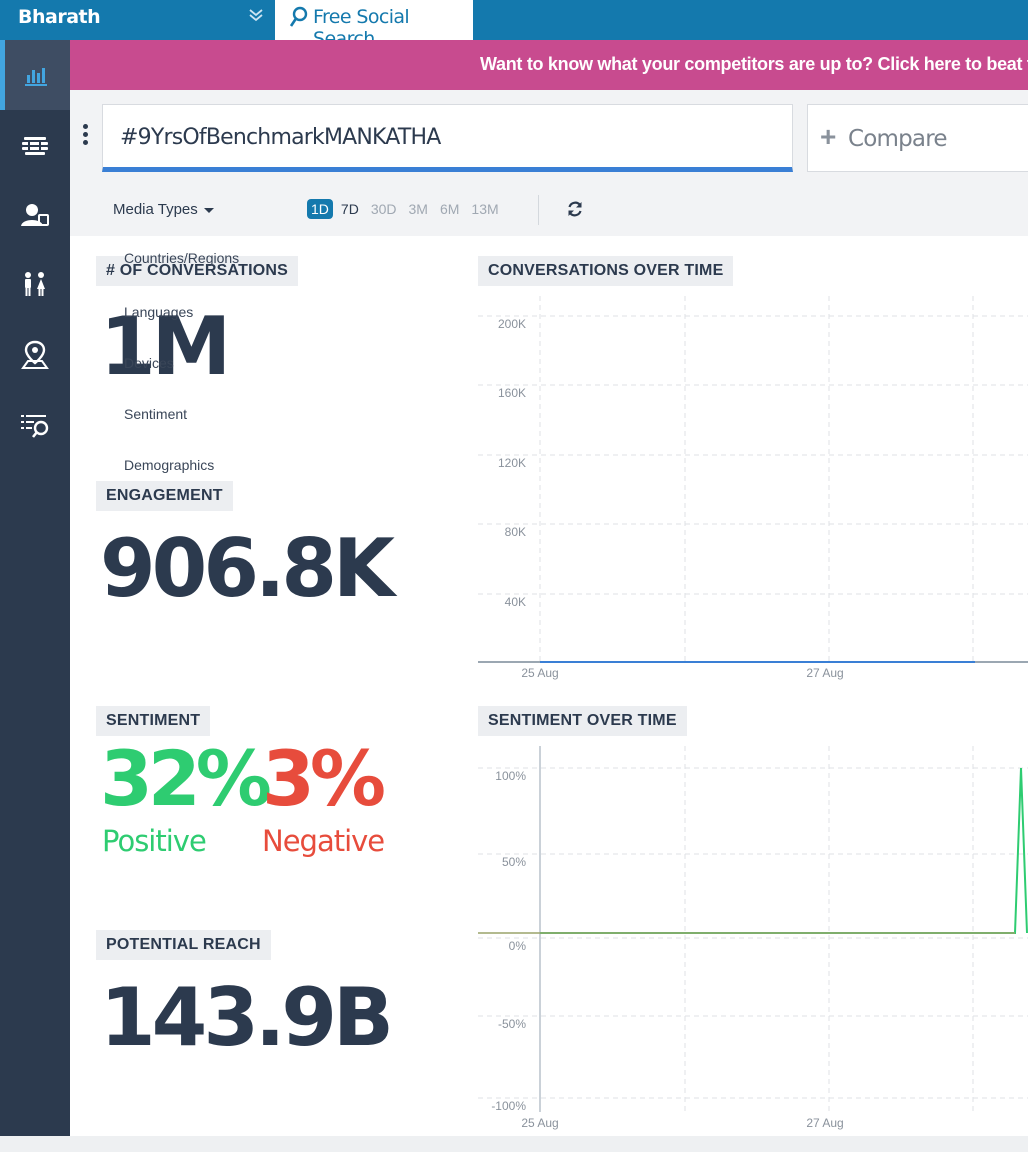  I want to click on caret-down-icon, so click(208, 210).